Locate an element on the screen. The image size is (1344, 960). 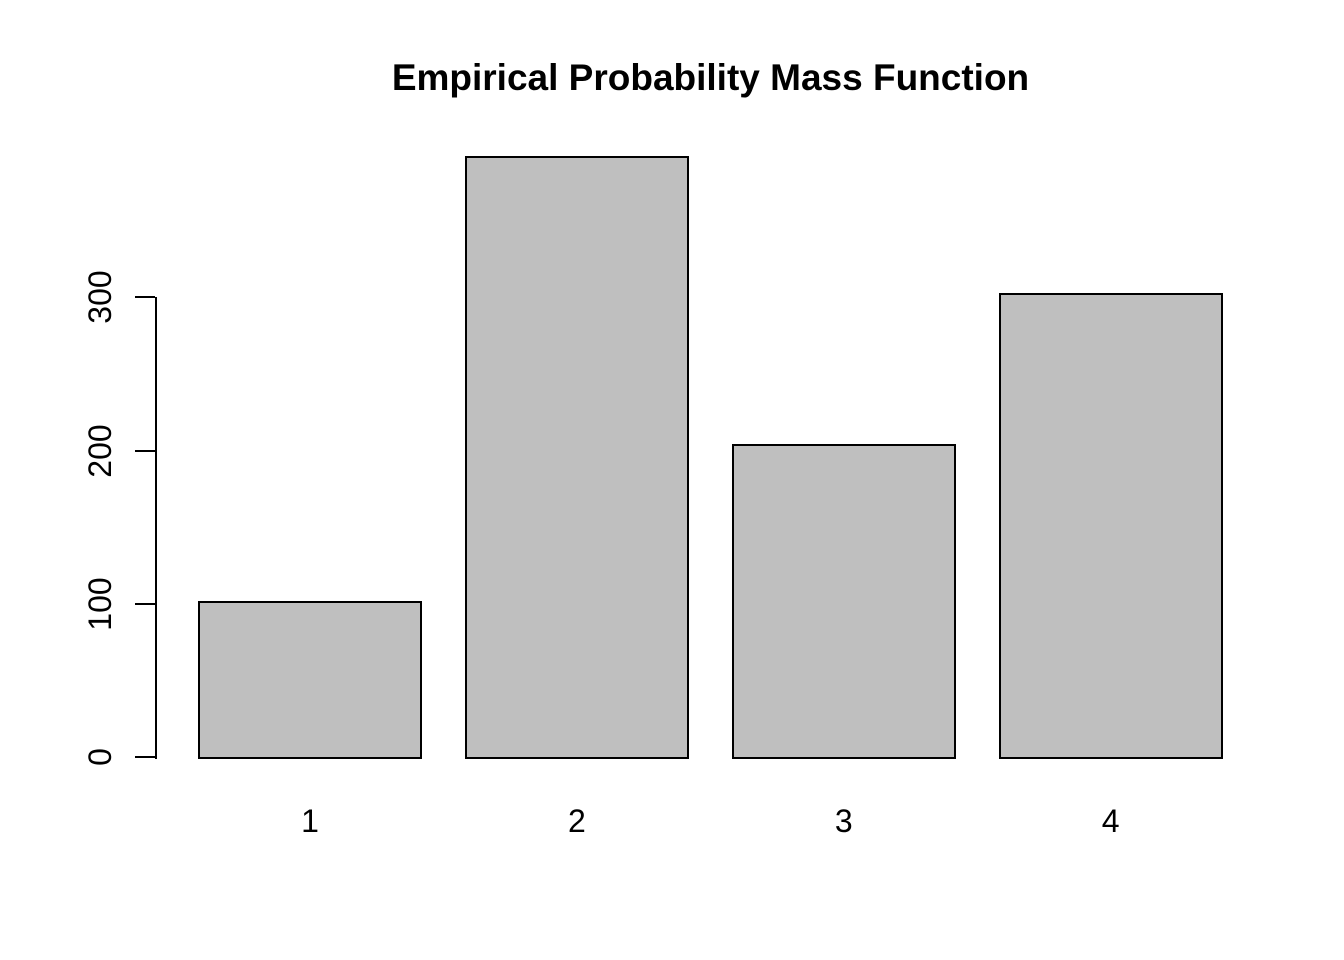
y-tick-label: 0 is located at coordinates (100, 757).